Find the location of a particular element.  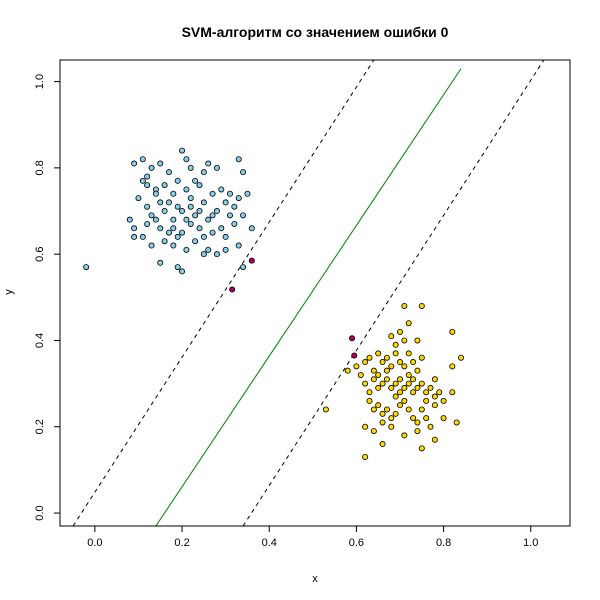

x-tick-label: 1.0 is located at coordinates (530, 543).